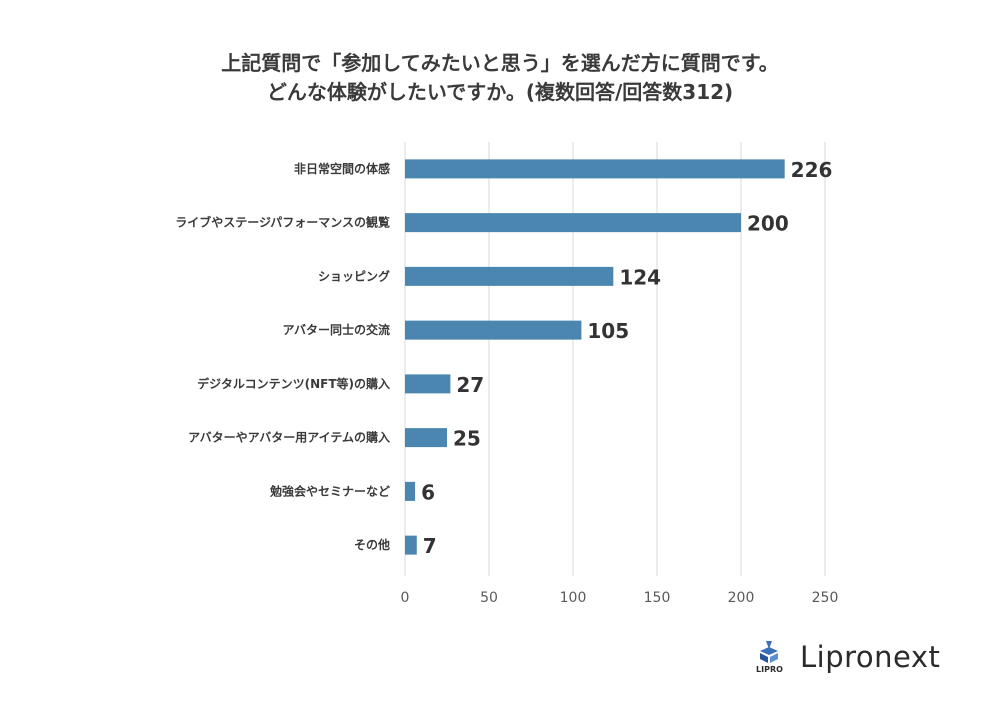 The width and height of the screenshot is (1000, 707). I want to click on data-label: 27, so click(470, 385).